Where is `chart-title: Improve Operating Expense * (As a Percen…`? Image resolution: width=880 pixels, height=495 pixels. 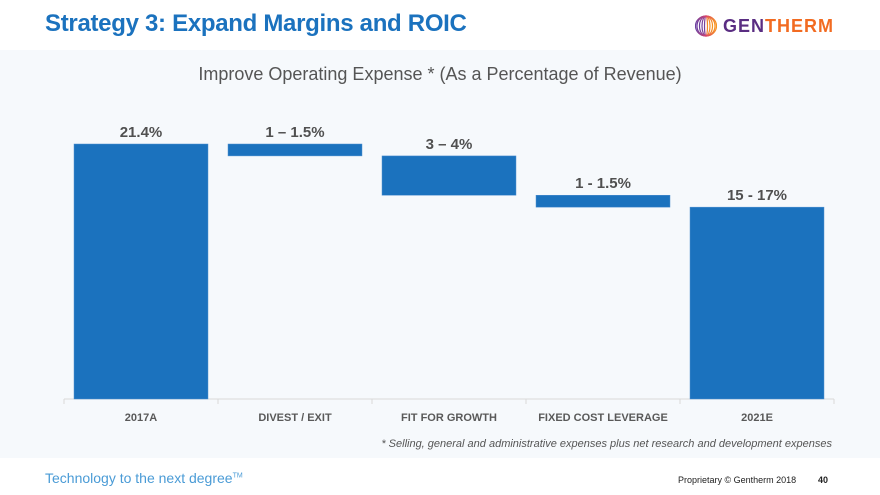 chart-title: Improve Operating Expense * (As a Percen… is located at coordinates (440, 74).